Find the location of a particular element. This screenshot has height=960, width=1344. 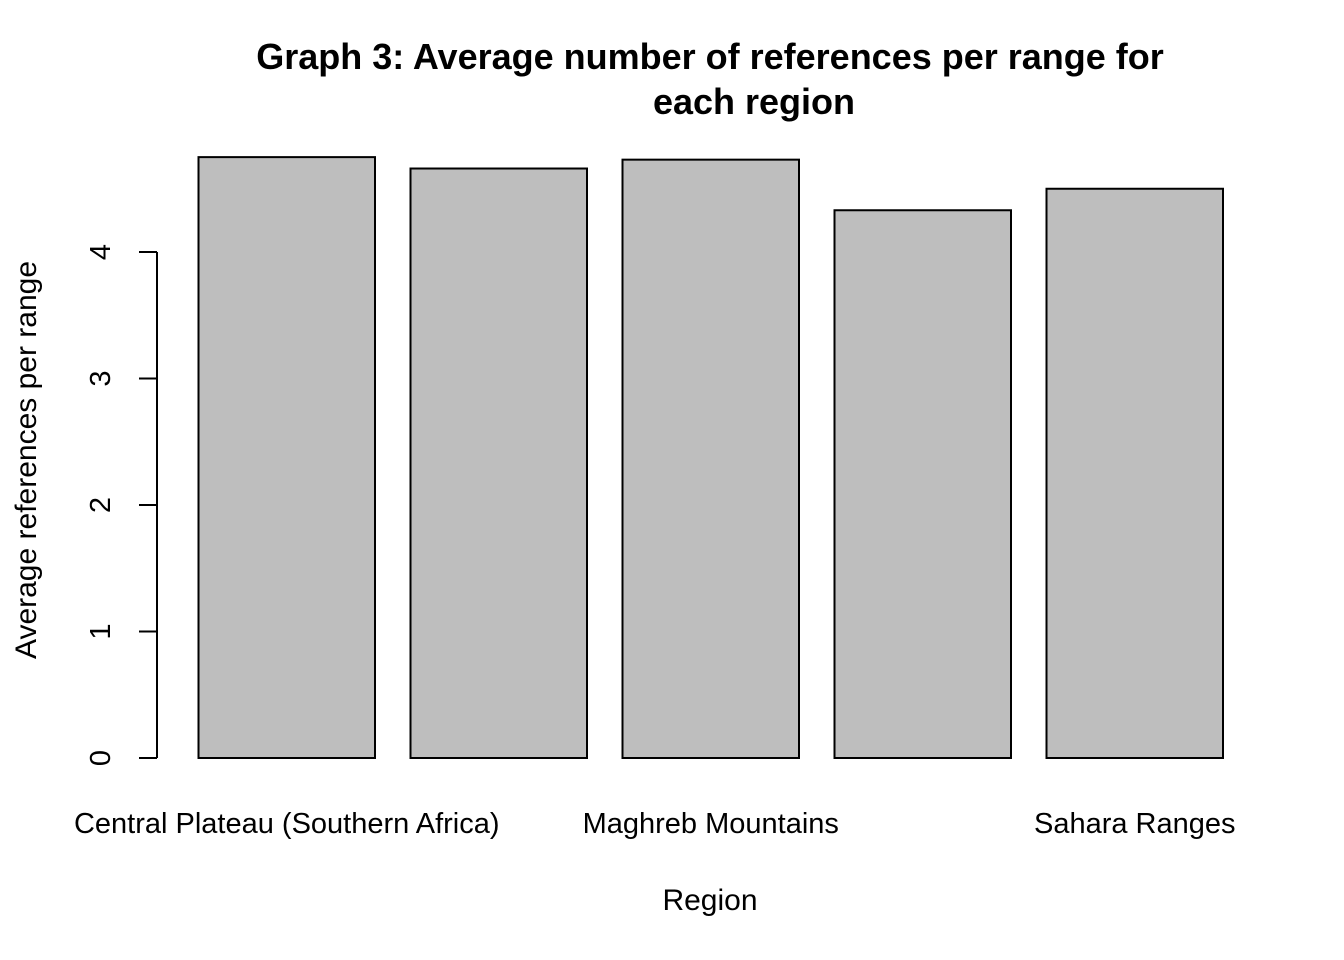

y-axis: 0 1 2 3 4 is located at coordinates (121, 505).